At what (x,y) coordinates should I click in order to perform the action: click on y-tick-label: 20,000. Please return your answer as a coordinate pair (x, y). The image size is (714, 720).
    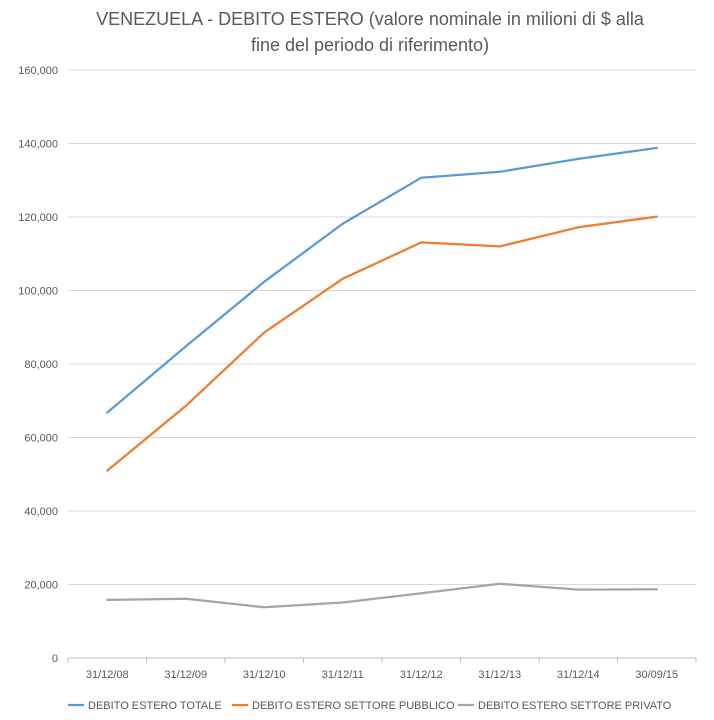
    Looking at the image, I should click on (41, 586).